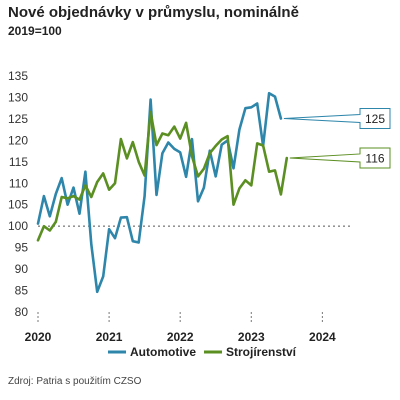  Describe the element at coordinates (109, 337) in the screenshot. I see `x-tick-label: 2021` at that location.